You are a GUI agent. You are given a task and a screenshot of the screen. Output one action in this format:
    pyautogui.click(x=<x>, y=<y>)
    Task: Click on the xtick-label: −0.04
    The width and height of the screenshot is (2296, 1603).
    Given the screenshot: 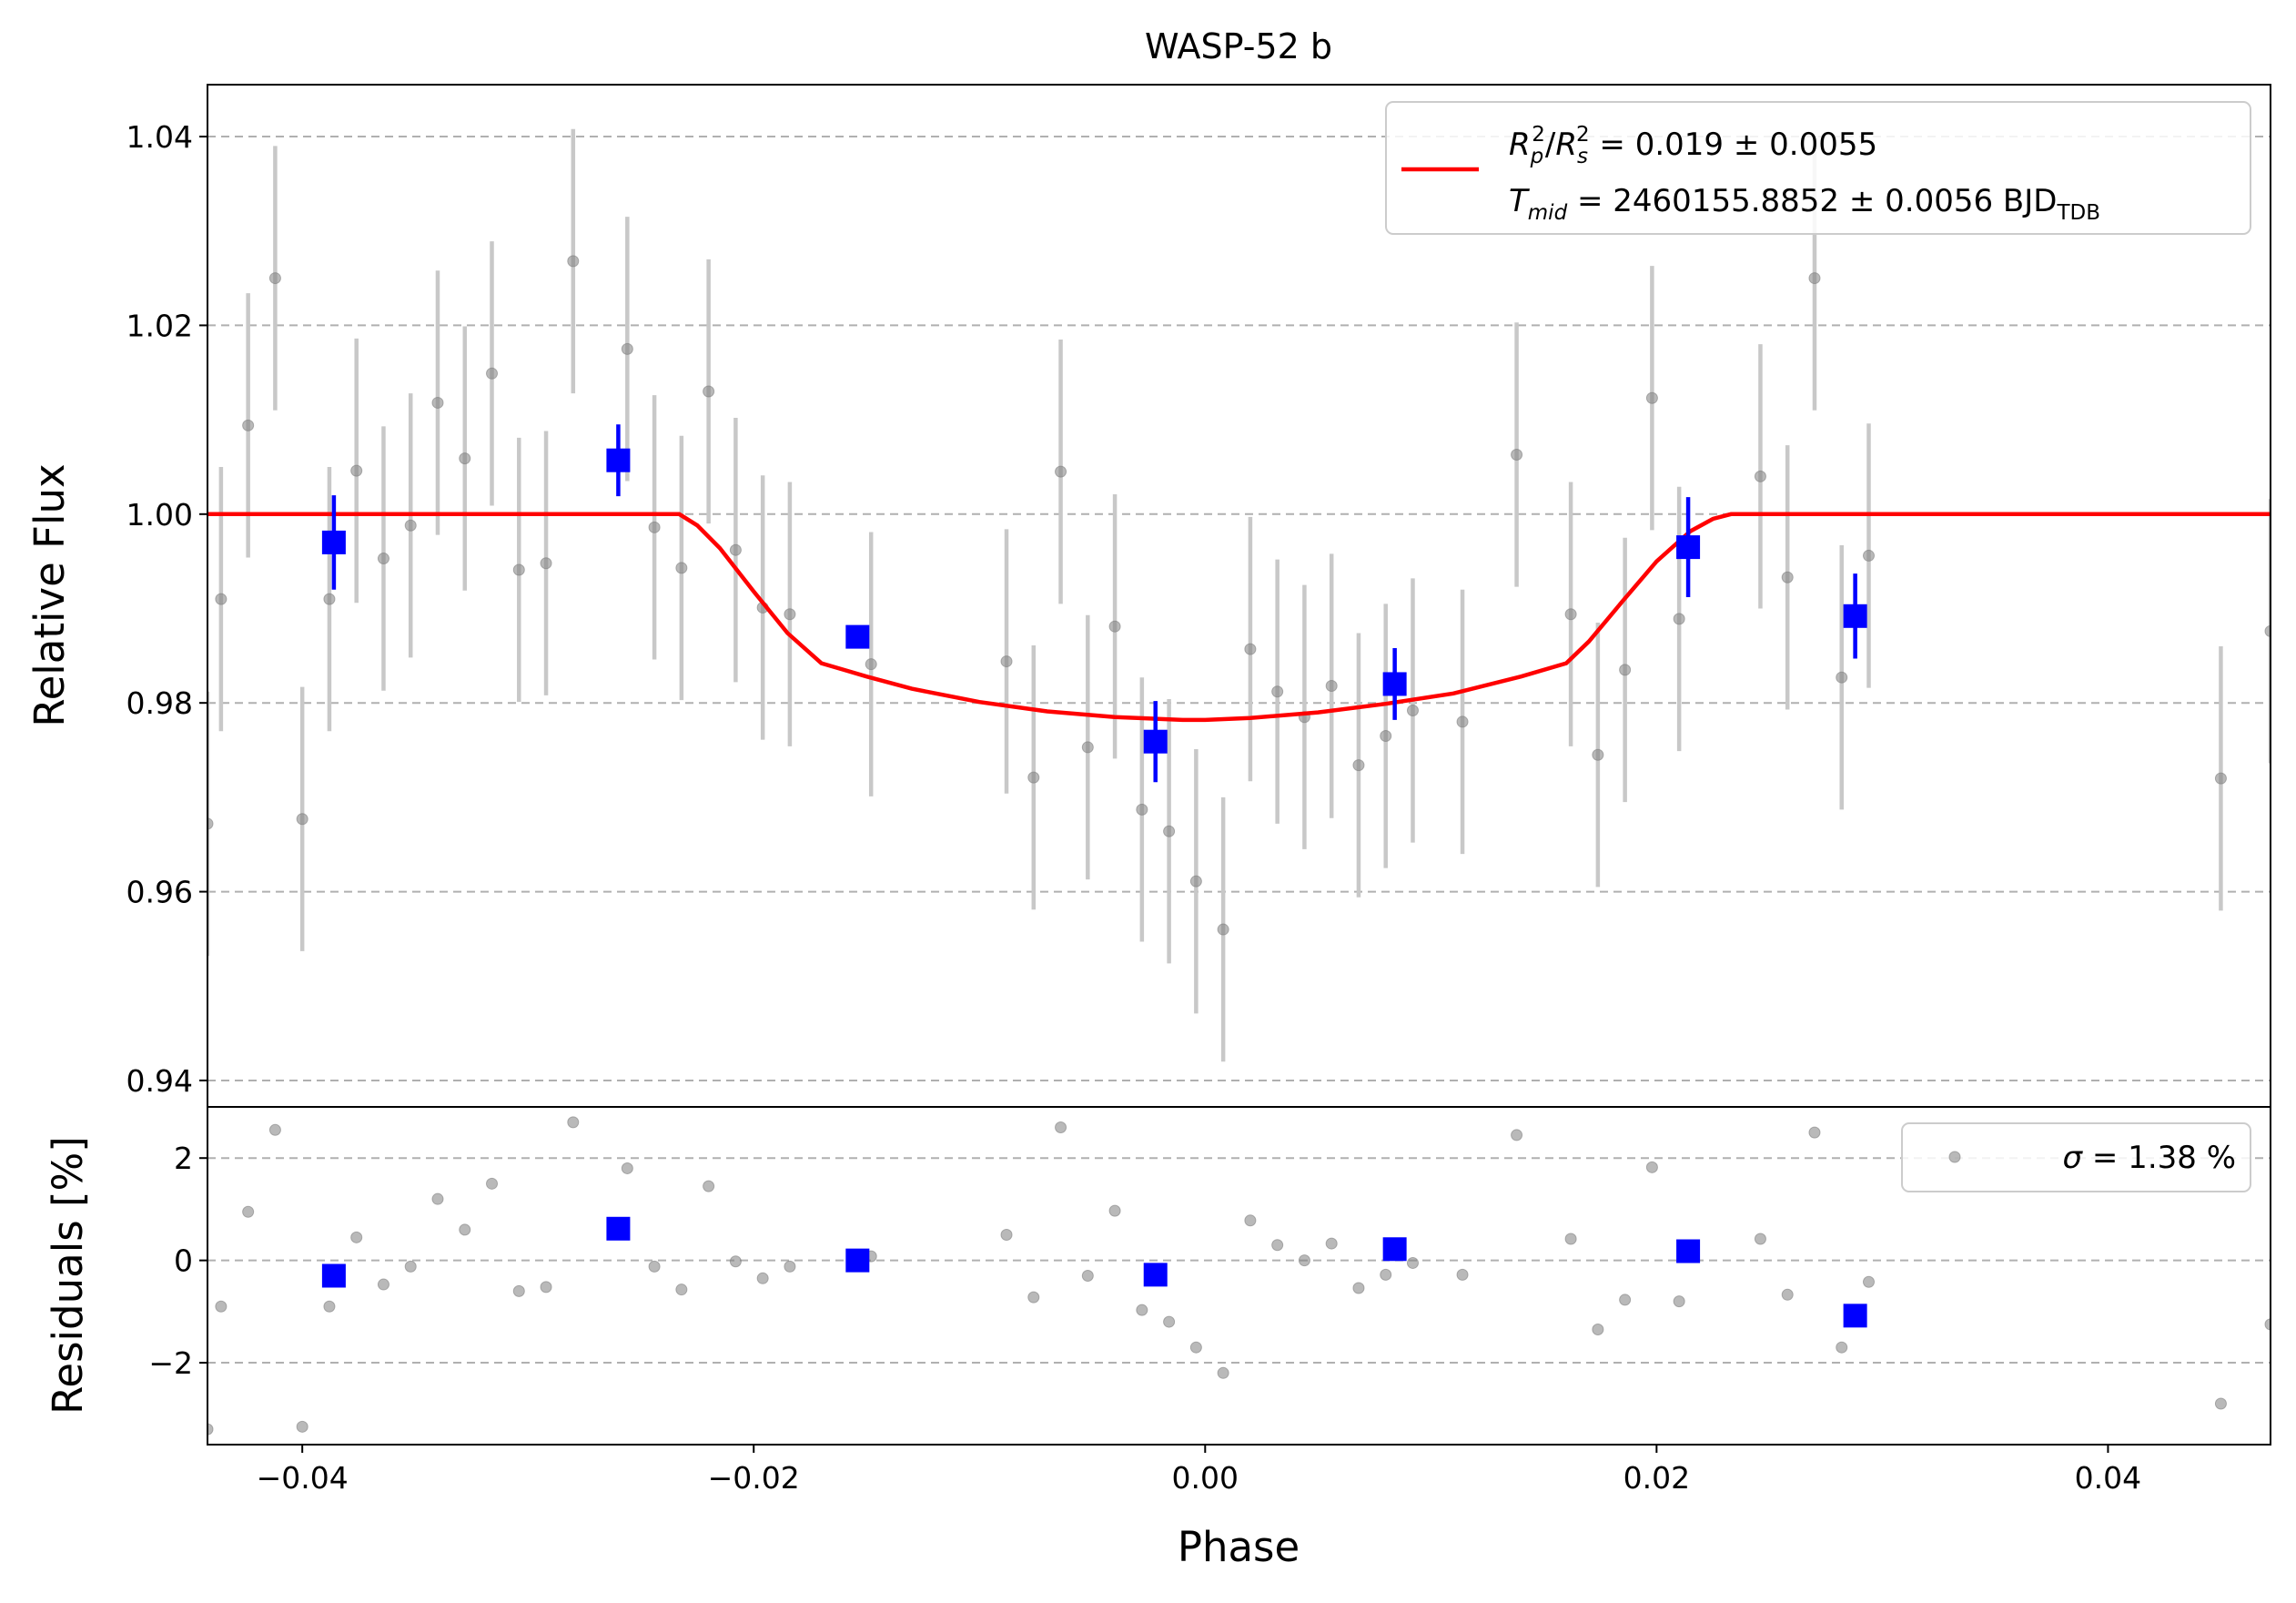 What is the action you would take?
    pyautogui.click(x=303, y=1478)
    